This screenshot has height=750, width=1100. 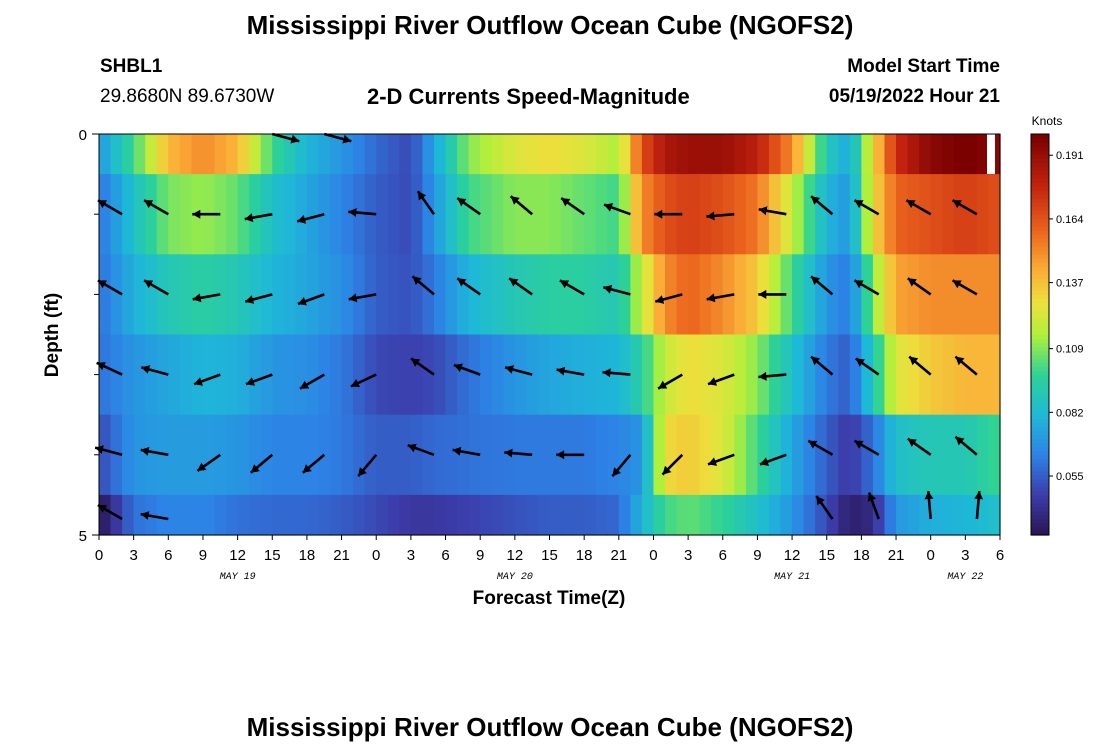 What do you see at coordinates (618, 555) in the screenshot?
I see `x-tick-label: 21` at bounding box center [618, 555].